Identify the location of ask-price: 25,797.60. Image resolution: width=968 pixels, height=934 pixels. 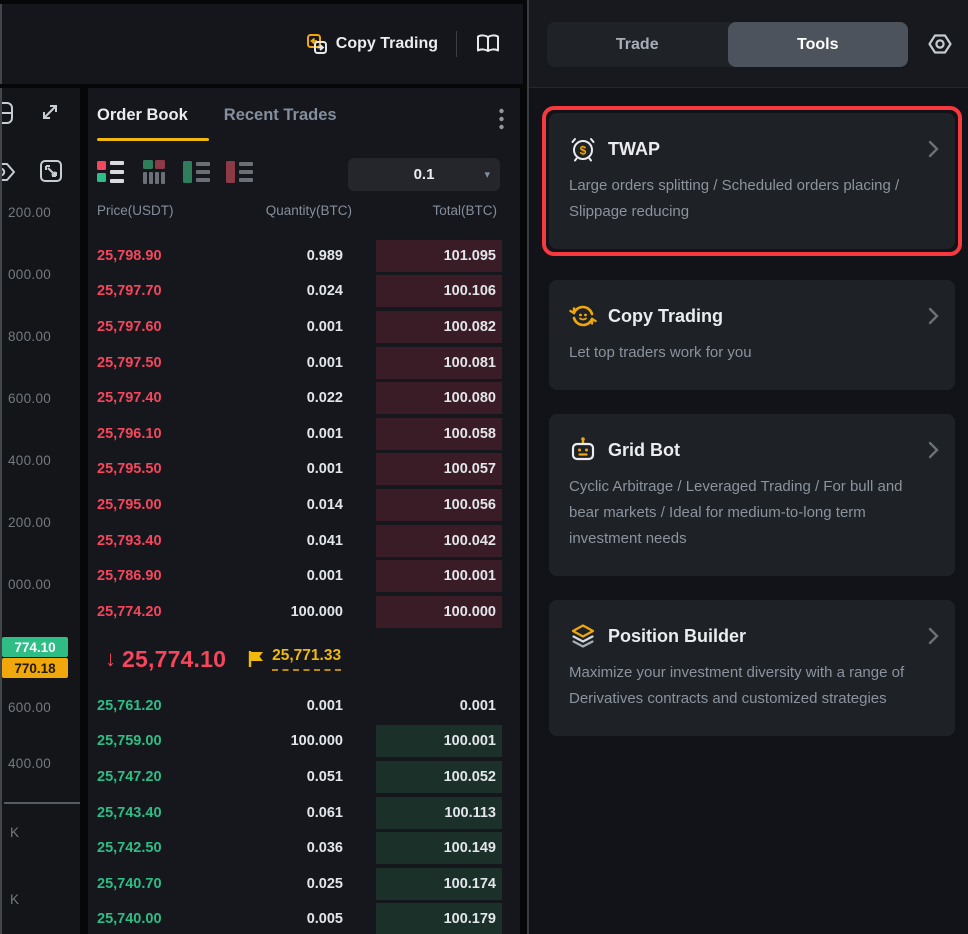
(129, 326).